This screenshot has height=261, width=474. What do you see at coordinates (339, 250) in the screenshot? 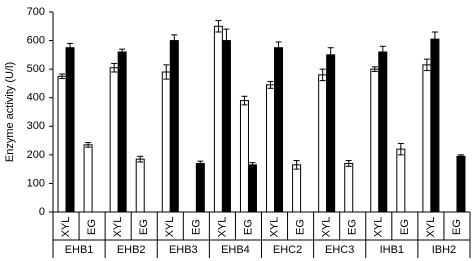
I see `group-label: EHC3` at bounding box center [339, 250].